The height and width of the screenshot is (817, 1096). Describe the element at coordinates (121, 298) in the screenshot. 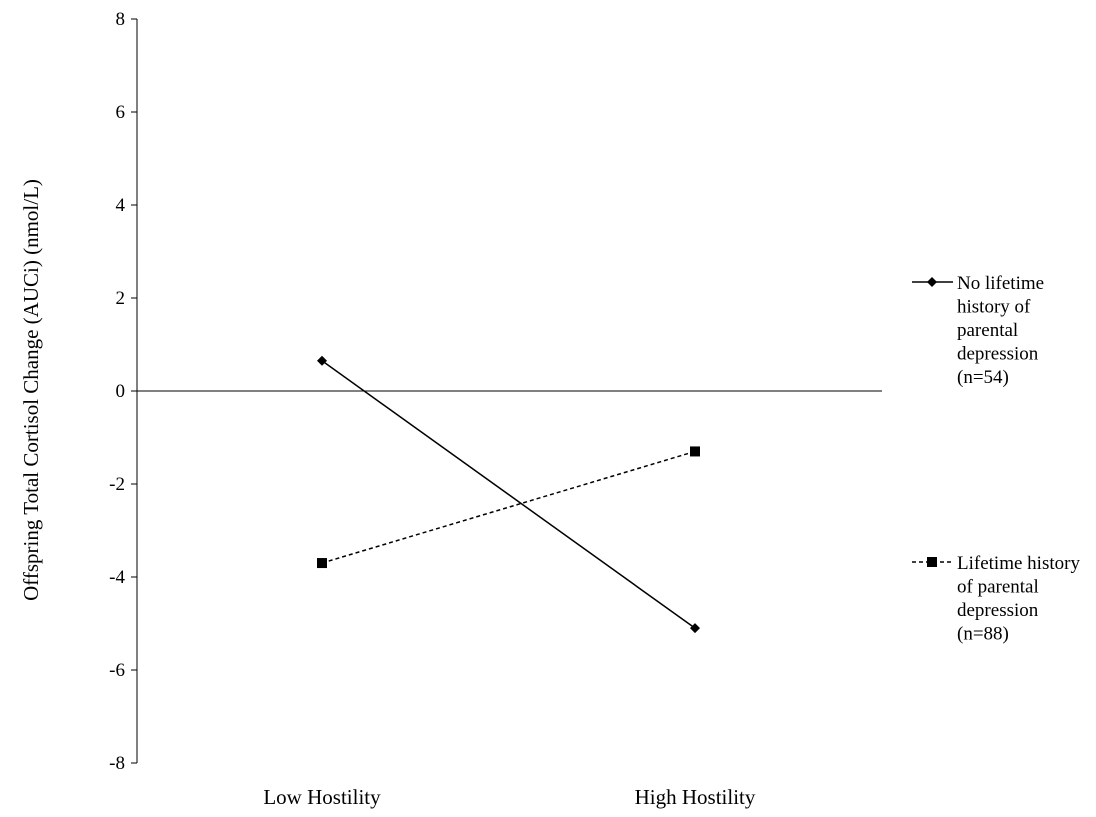

I see `y-tick-label: 2` at that location.